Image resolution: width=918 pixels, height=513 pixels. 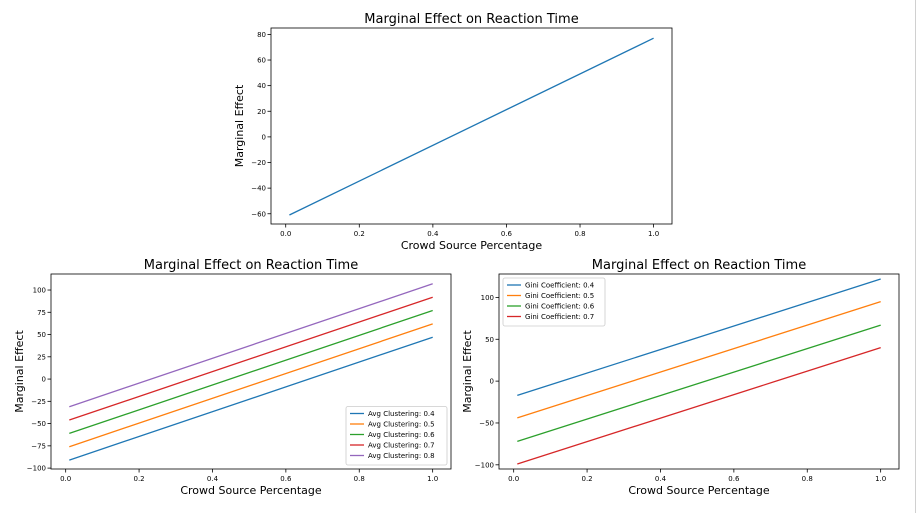 I want to click on legend-label: Gini Coefficient: 0.7, so click(x=559, y=317).